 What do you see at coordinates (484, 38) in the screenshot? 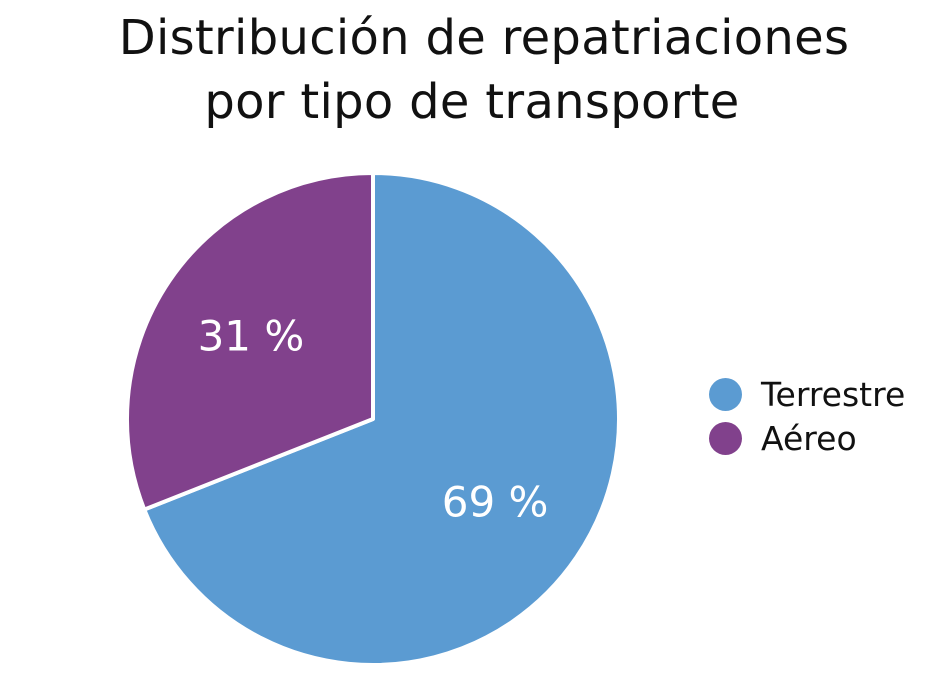
I see `chart-title-line-1: Distribución de repatriaciones` at bounding box center [484, 38].